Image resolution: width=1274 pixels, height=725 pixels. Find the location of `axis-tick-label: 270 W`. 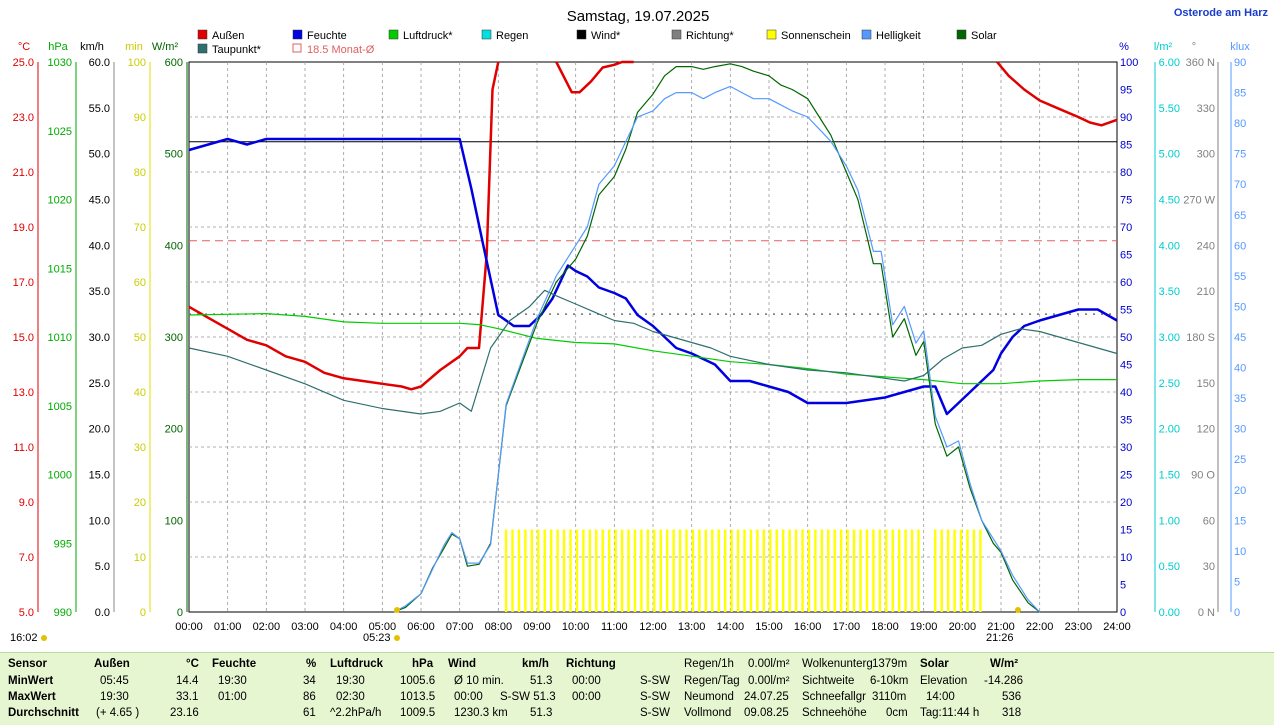

axis-tick-label: 270 W is located at coordinates (1199, 201).